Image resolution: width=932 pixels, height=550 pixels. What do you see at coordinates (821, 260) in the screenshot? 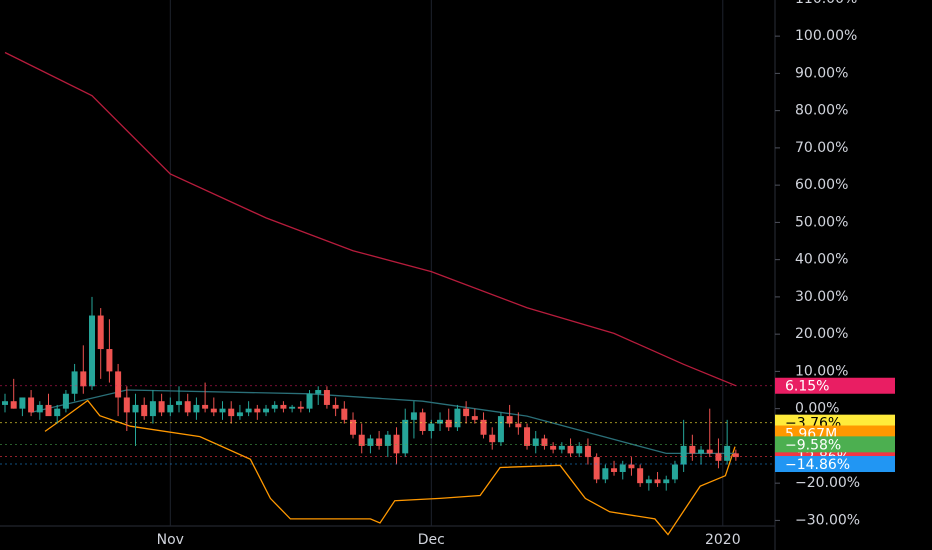
I see `y-tick-label: 40.00%` at bounding box center [821, 260].